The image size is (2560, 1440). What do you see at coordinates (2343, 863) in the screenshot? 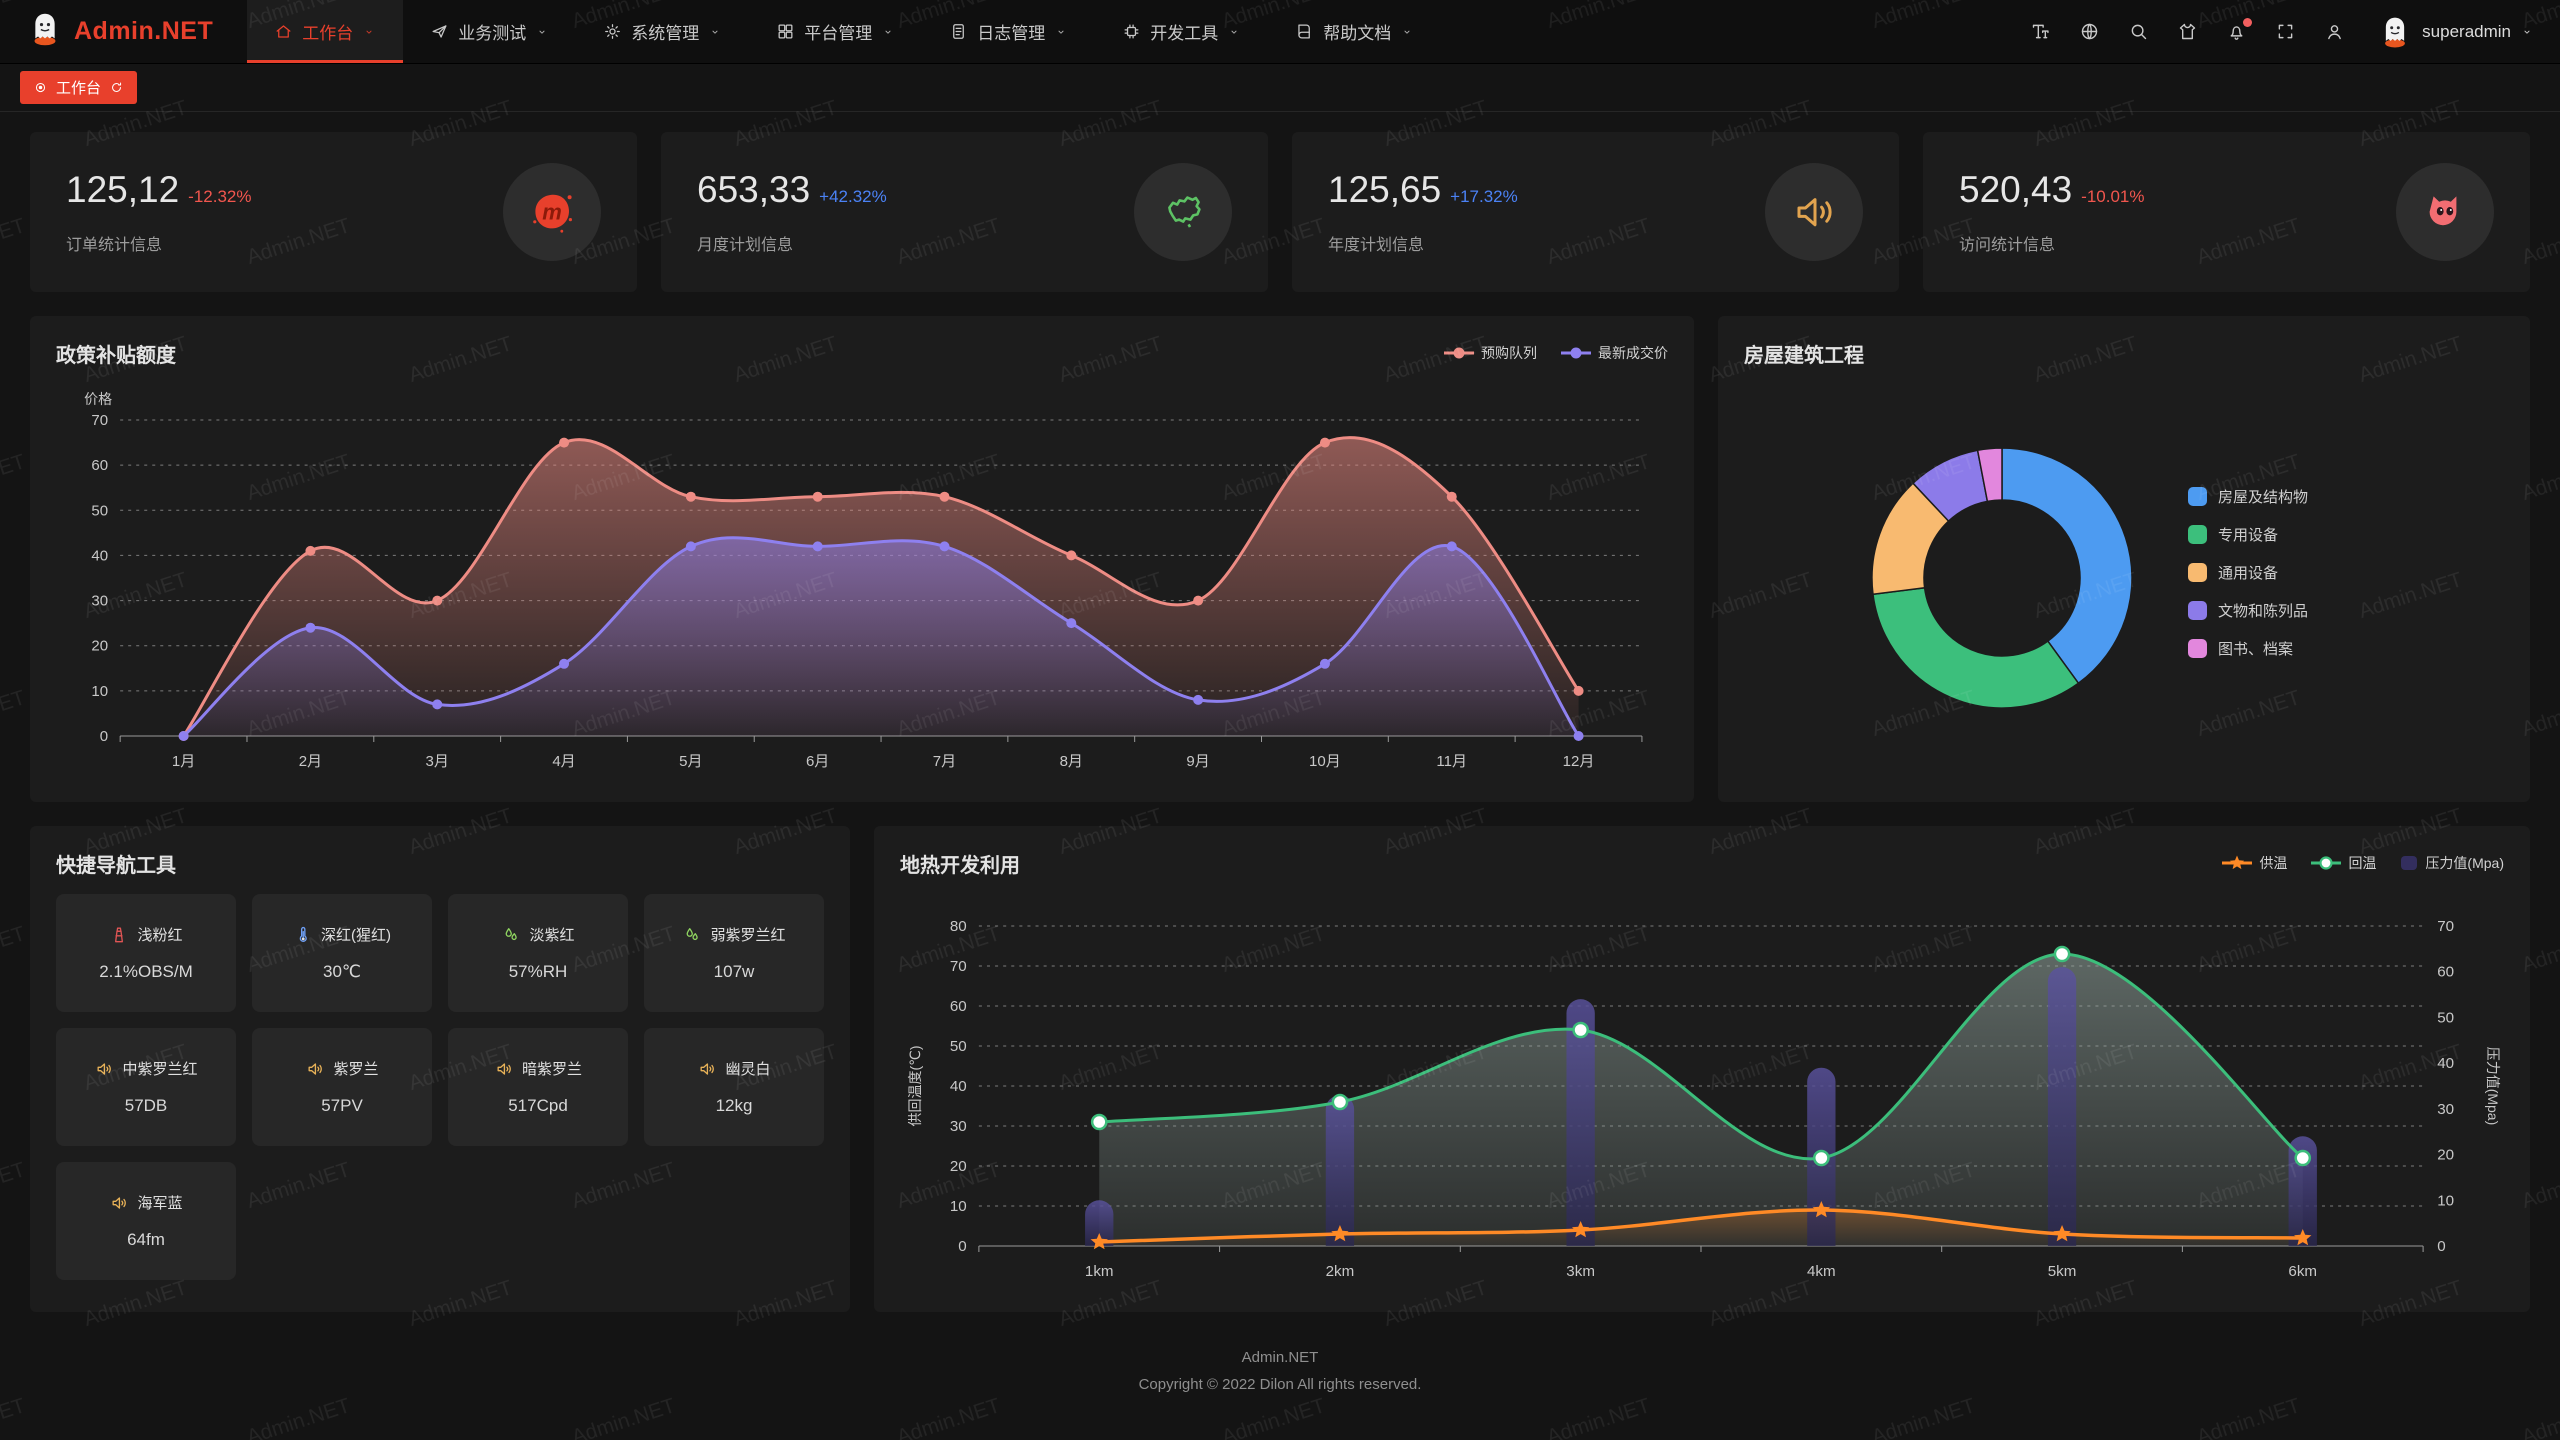
I see `legend-item-回温: 回温` at bounding box center [2343, 863].